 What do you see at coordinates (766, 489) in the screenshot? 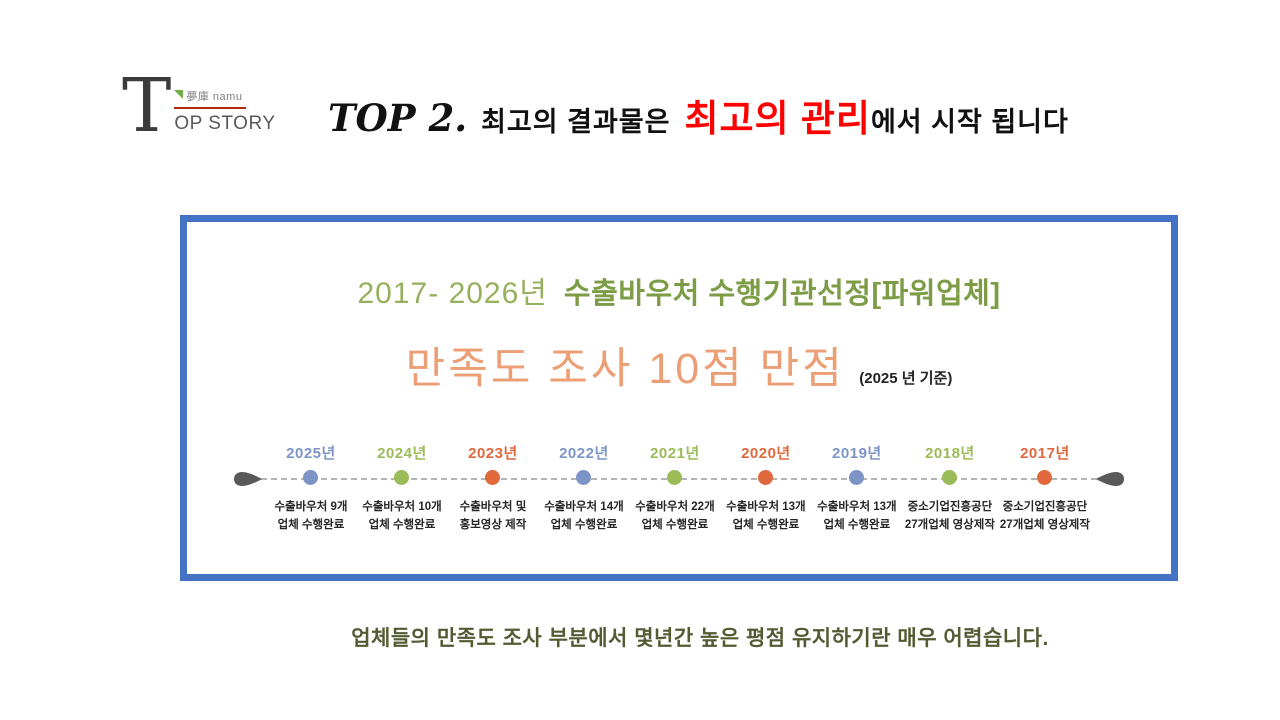
I see `timeline-item: 2020년 수출바우처 13개 업체 수행완료` at bounding box center [766, 489].